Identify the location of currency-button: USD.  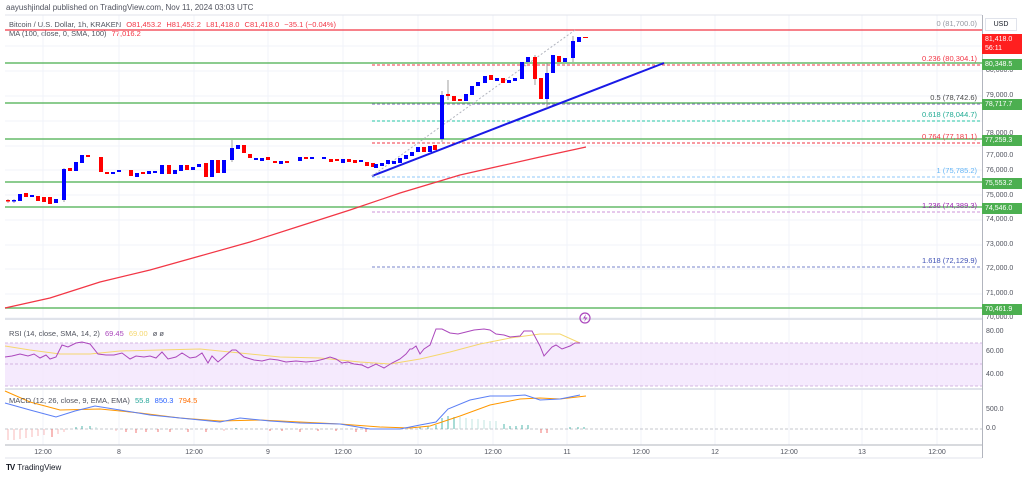
(1001, 24).